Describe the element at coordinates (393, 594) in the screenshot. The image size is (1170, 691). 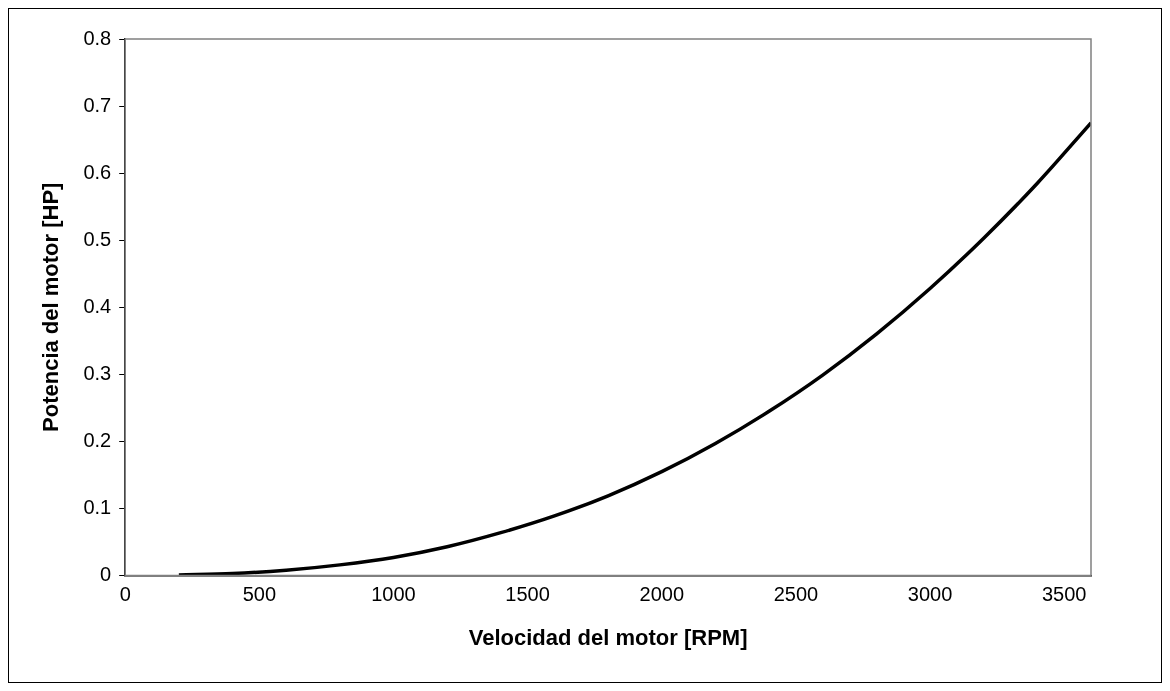
I see `x-tick-label: 1000` at that location.